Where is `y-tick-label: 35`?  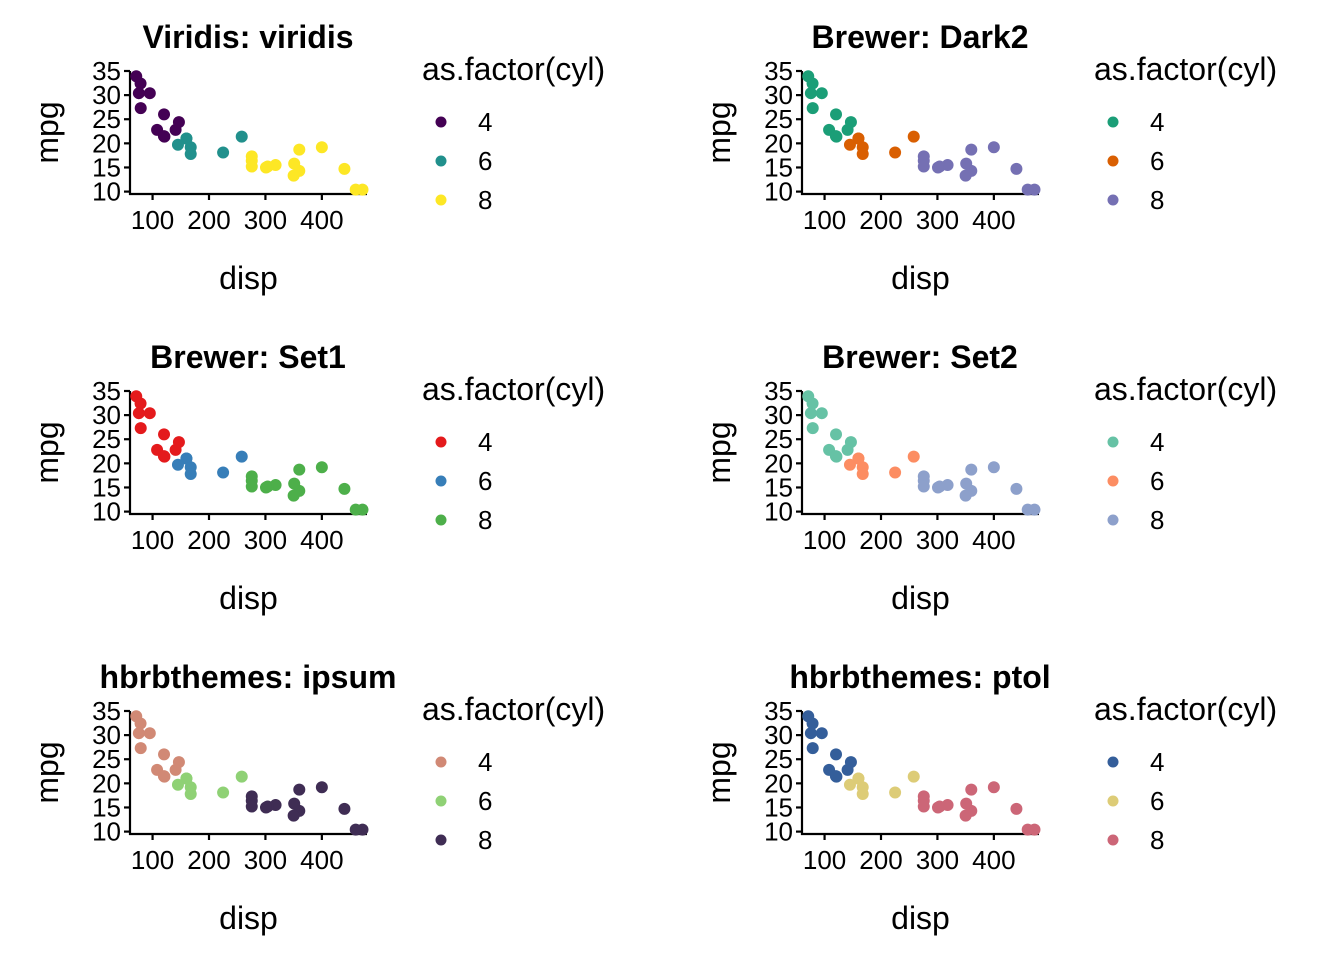 y-tick-label: 35 is located at coordinates (106, 71).